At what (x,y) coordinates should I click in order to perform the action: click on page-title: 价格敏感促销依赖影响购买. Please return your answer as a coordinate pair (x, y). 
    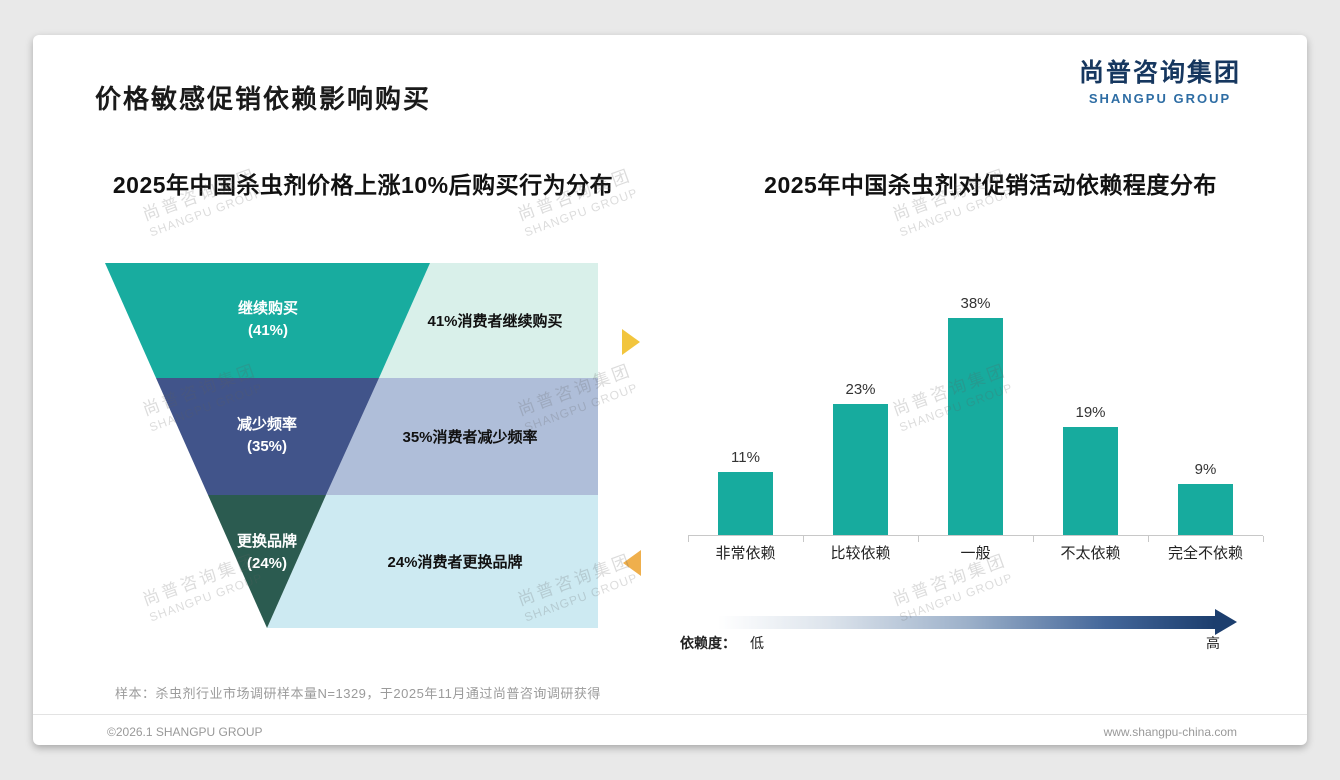
    Looking at the image, I should click on (263, 99).